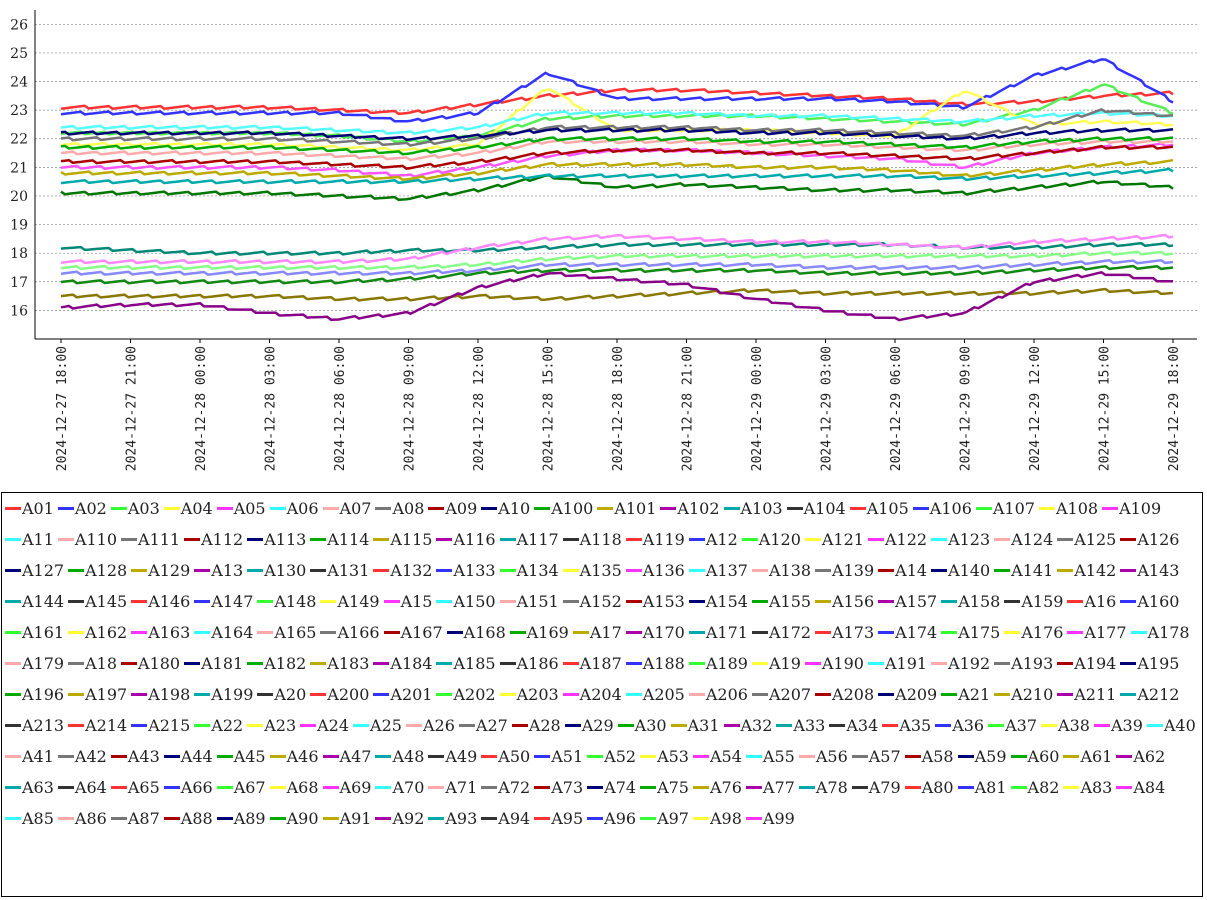 This screenshot has width=1207, height=900. I want to click on legend-label: A67, so click(249, 787).